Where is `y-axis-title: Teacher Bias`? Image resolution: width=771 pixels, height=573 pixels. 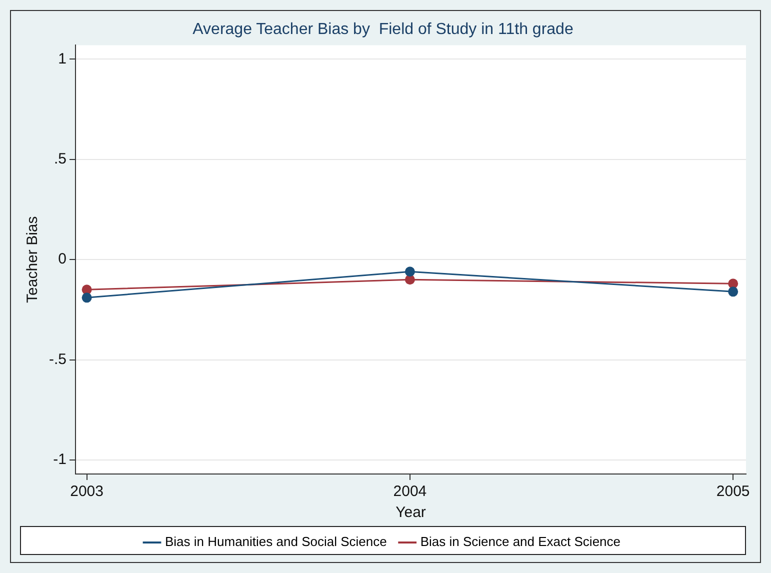 y-axis-title: Teacher Bias is located at coordinates (33, 259).